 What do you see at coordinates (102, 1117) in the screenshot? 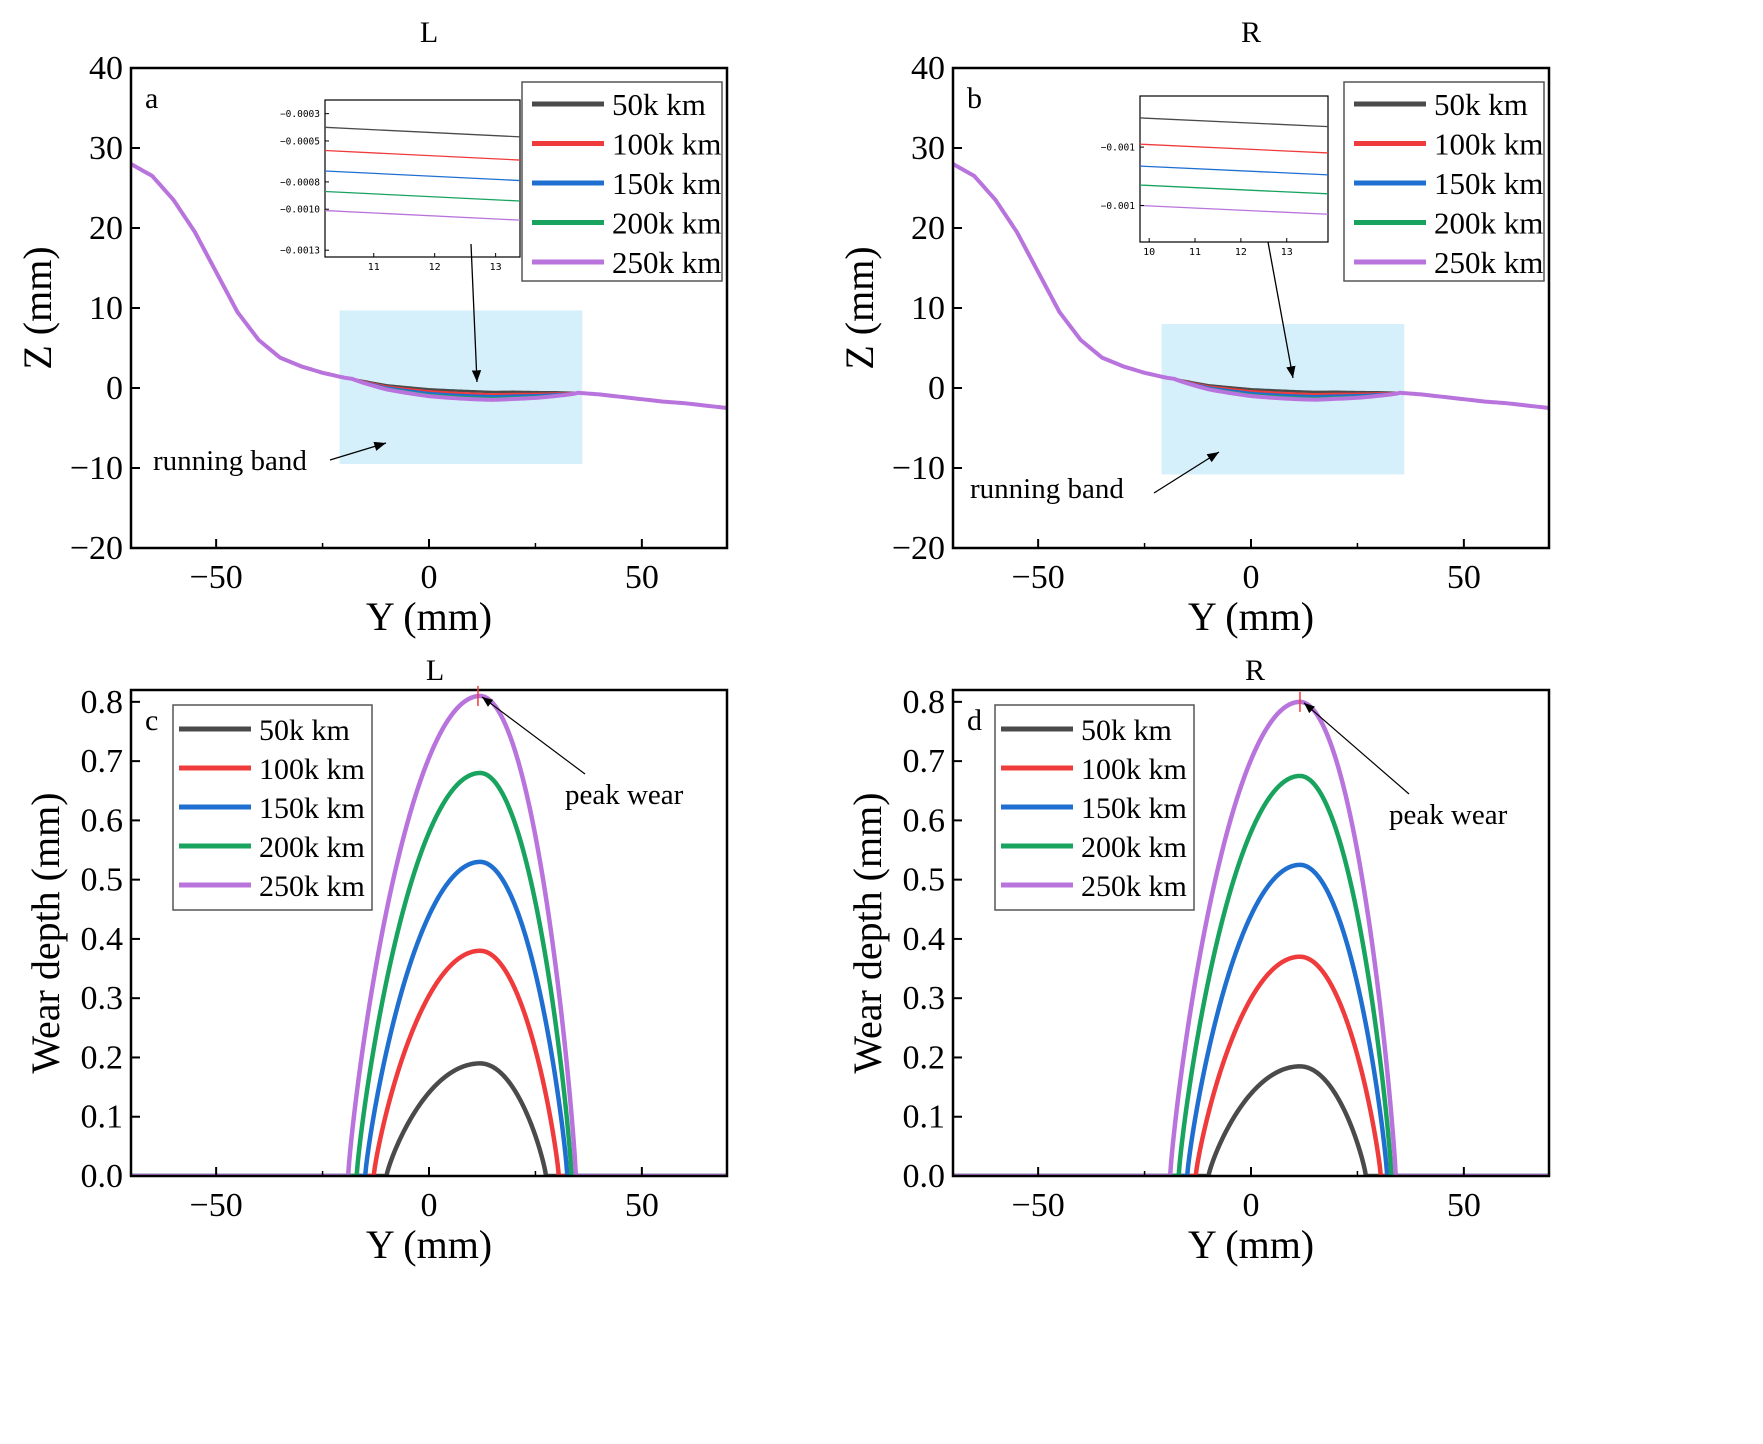
I see `y-tick-label: 0.1` at bounding box center [102, 1117].